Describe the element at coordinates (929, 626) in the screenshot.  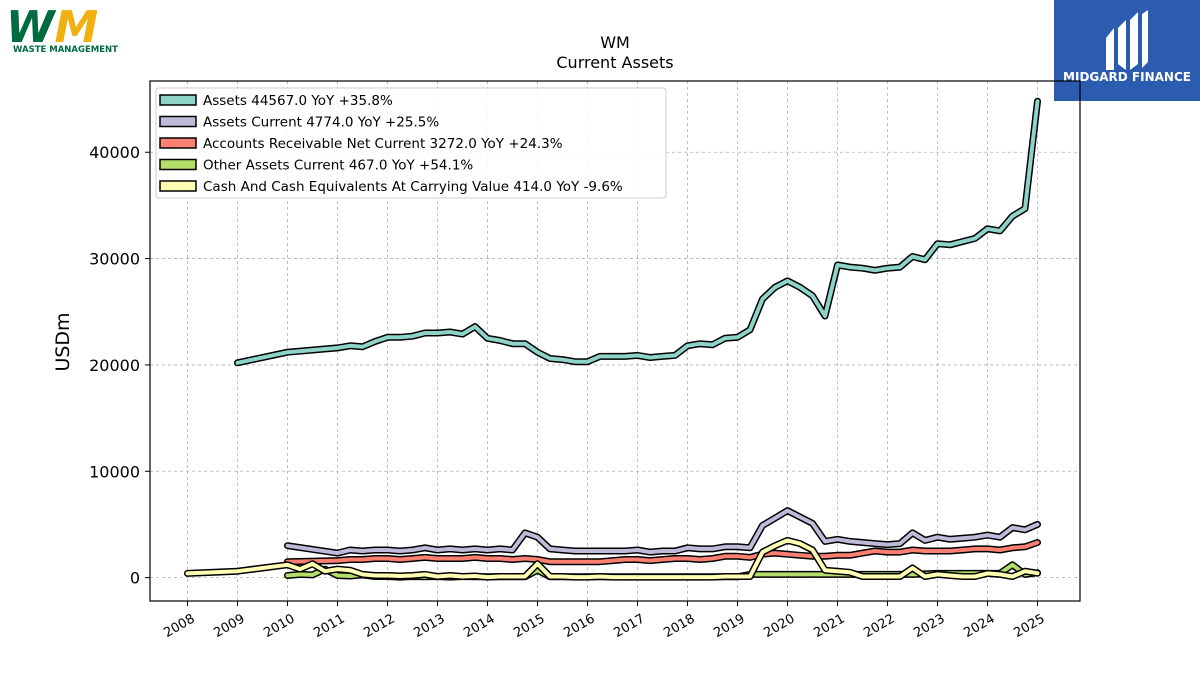
I see `x-tick-label: 2023` at that location.